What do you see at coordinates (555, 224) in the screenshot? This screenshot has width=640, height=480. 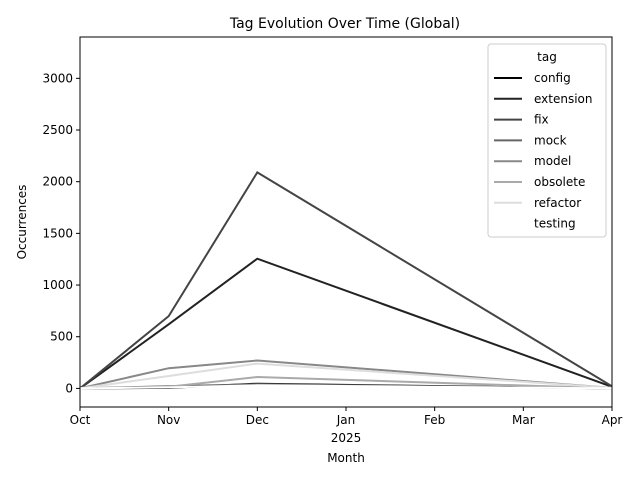 I see `legend-label-testing: testing` at bounding box center [555, 224].